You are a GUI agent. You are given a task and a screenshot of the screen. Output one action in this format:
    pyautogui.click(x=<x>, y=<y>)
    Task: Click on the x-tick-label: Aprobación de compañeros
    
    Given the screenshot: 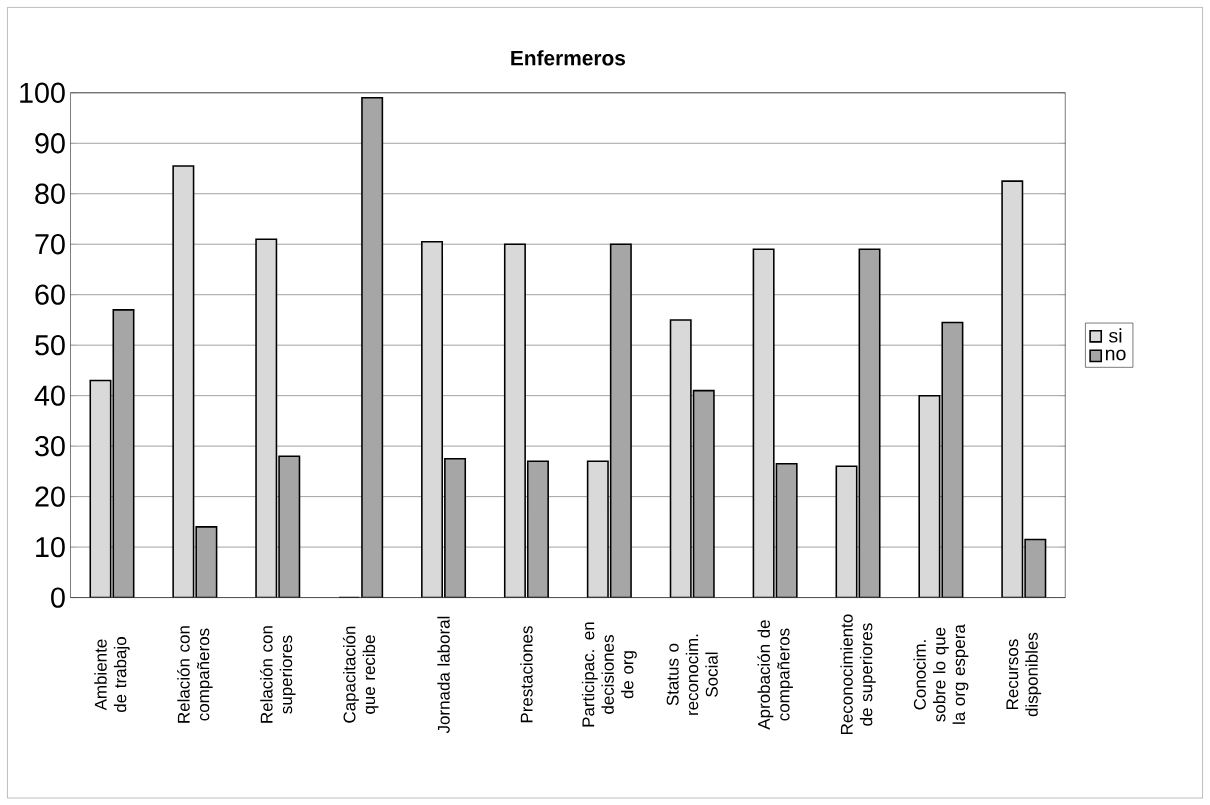 What is the action you would take?
    pyautogui.click(x=775, y=674)
    